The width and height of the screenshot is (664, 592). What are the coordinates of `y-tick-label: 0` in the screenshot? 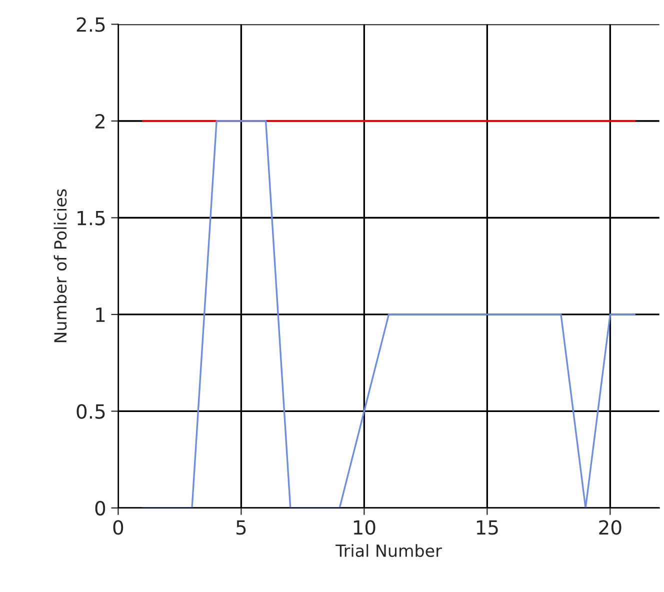 It's located at (100, 508).